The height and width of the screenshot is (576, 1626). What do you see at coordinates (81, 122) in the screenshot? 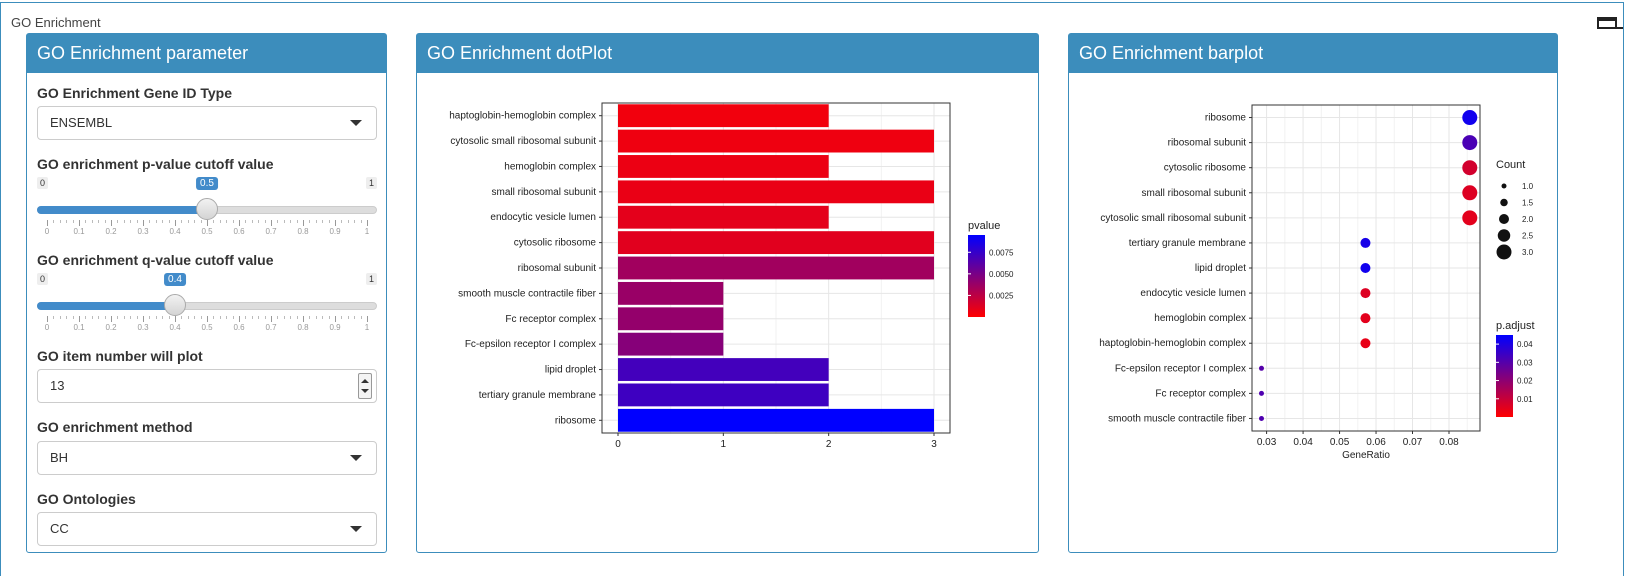
I see `gene-id-type-value: ENSEMBL` at bounding box center [81, 122].